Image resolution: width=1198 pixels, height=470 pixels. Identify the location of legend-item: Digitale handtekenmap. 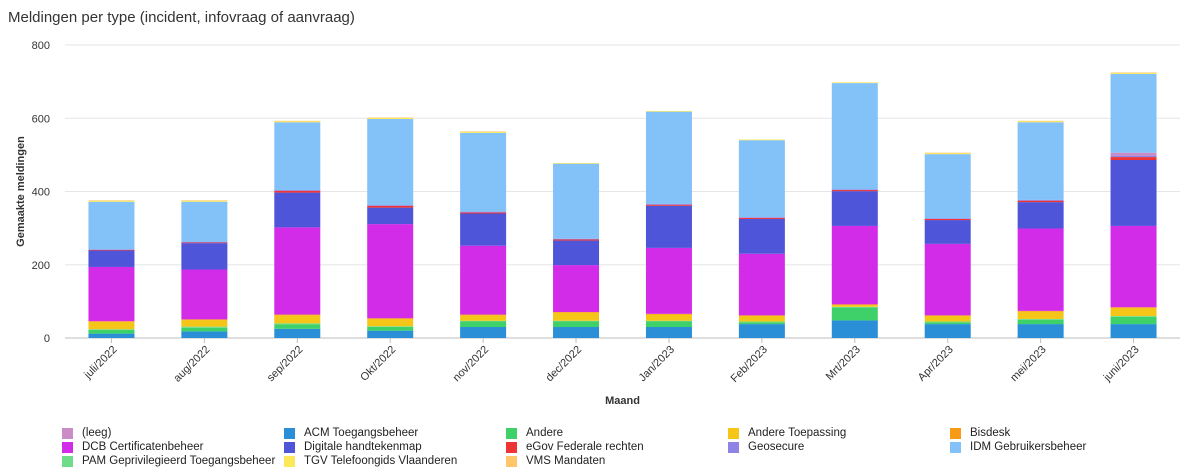
(395, 447).